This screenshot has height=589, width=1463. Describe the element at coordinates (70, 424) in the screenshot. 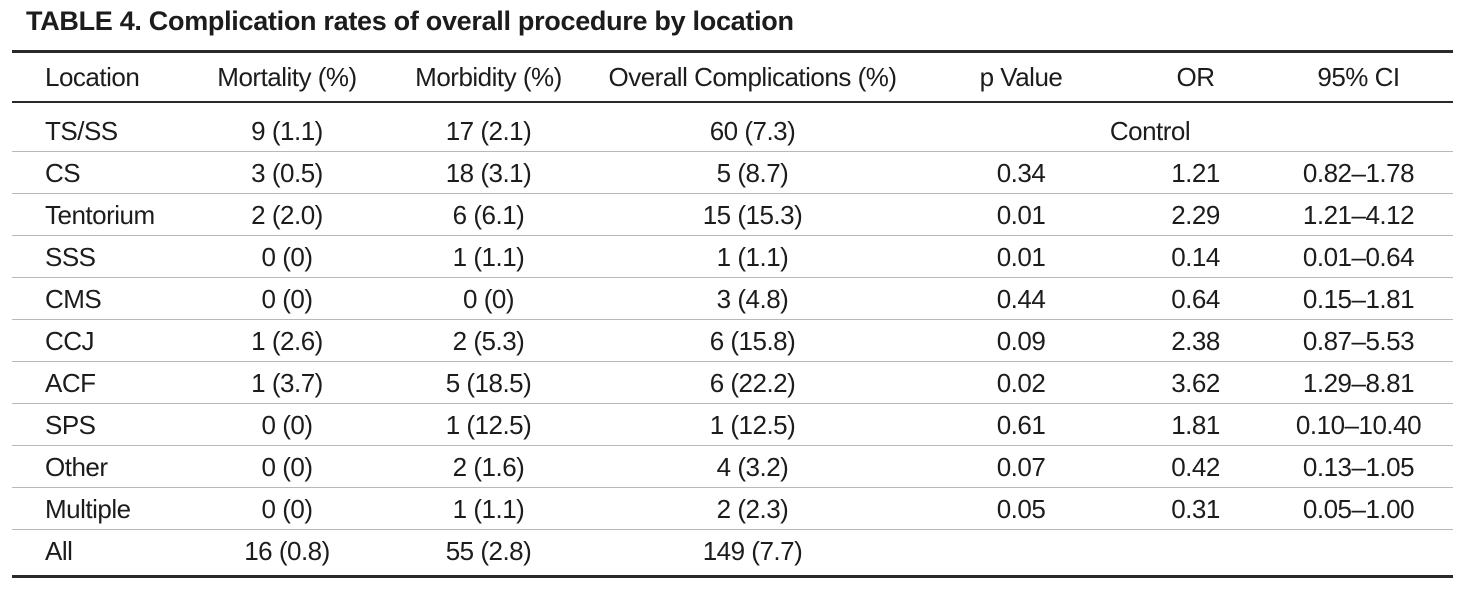

I see `cell-location: SPS` at that location.